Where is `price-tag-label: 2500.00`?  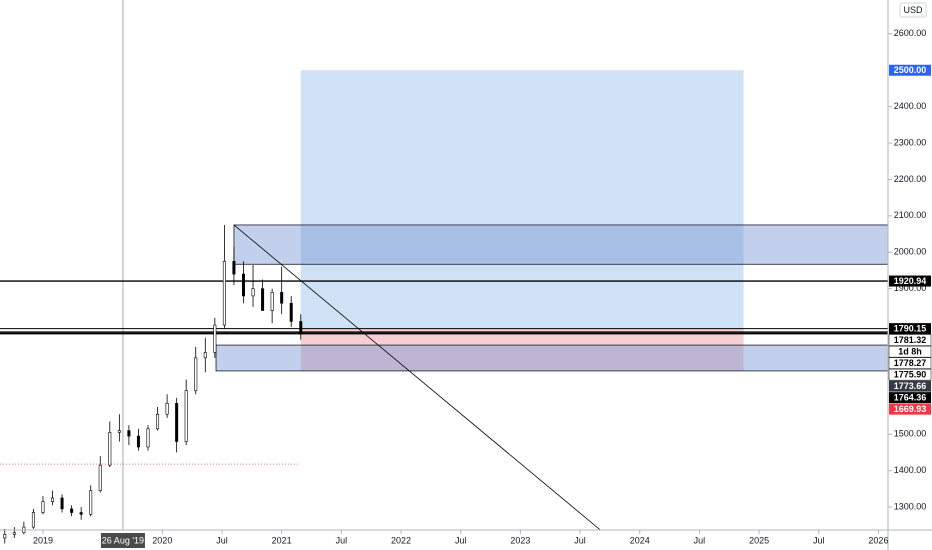
price-tag-label: 2500.00 is located at coordinates (910, 70).